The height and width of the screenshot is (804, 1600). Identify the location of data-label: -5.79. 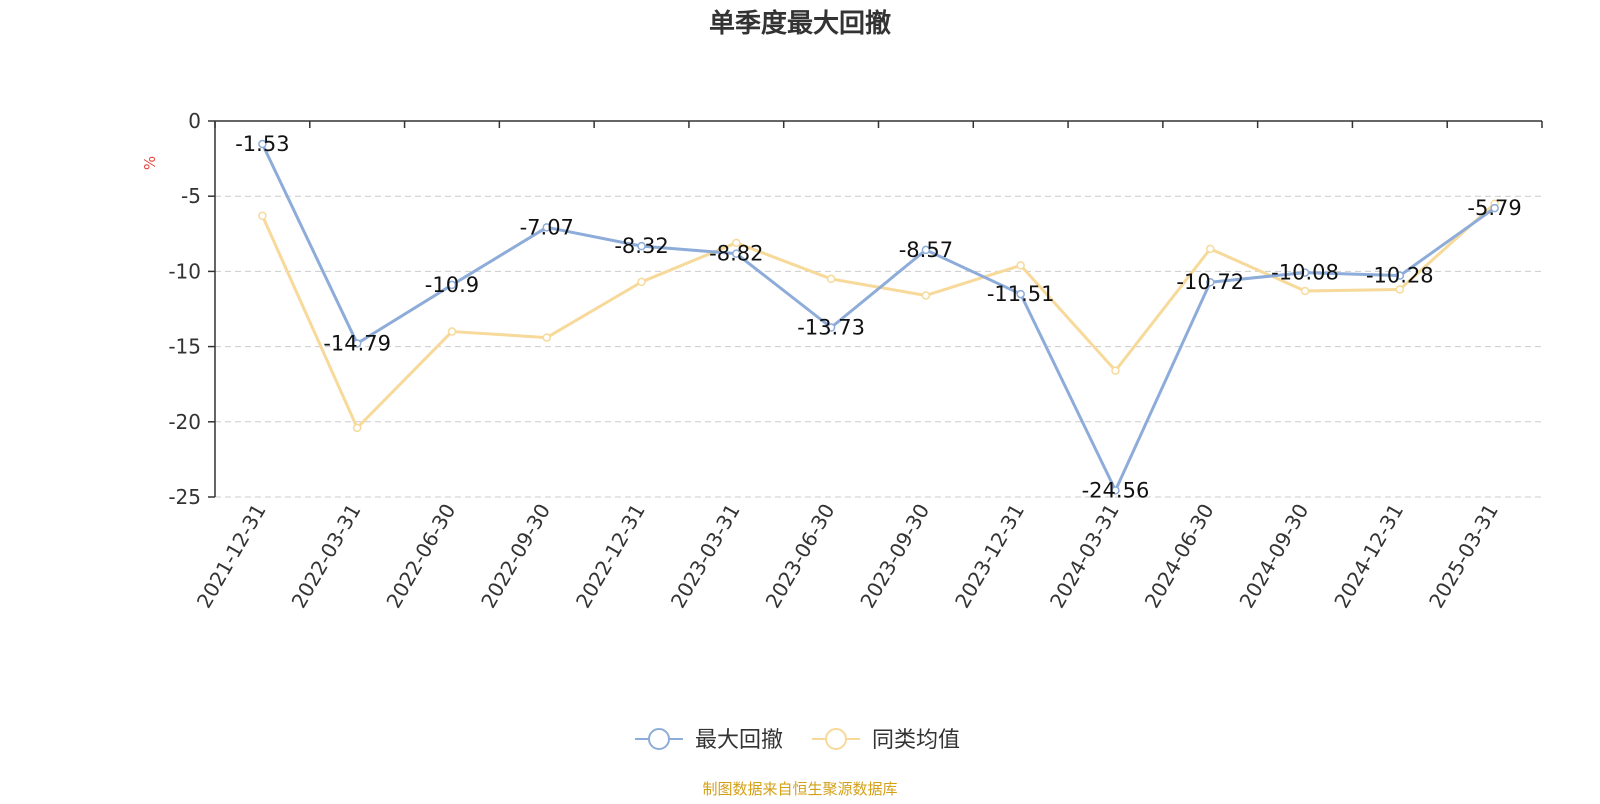
(1494, 208).